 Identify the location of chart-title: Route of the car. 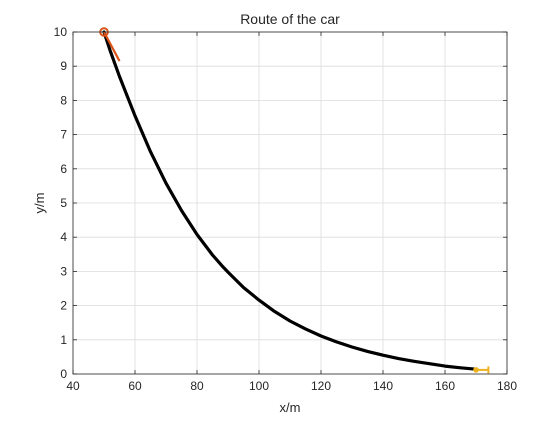
(290, 19).